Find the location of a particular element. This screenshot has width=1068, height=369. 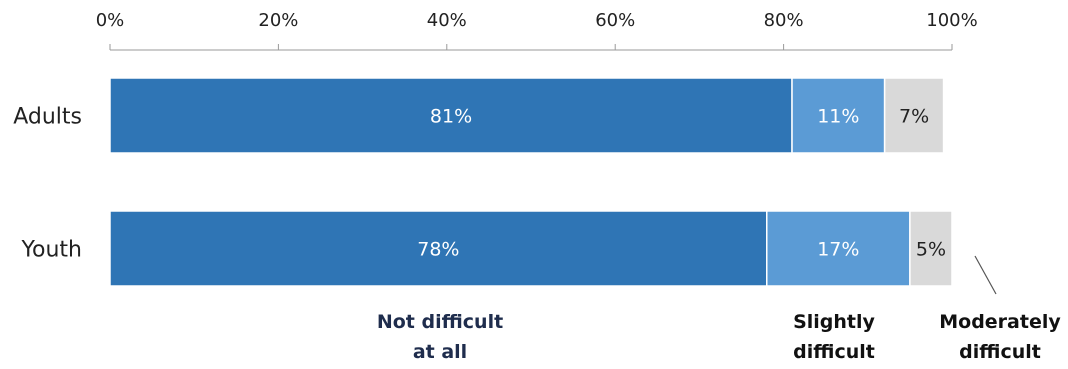

bar-value-label: 78% is located at coordinates (438, 250).